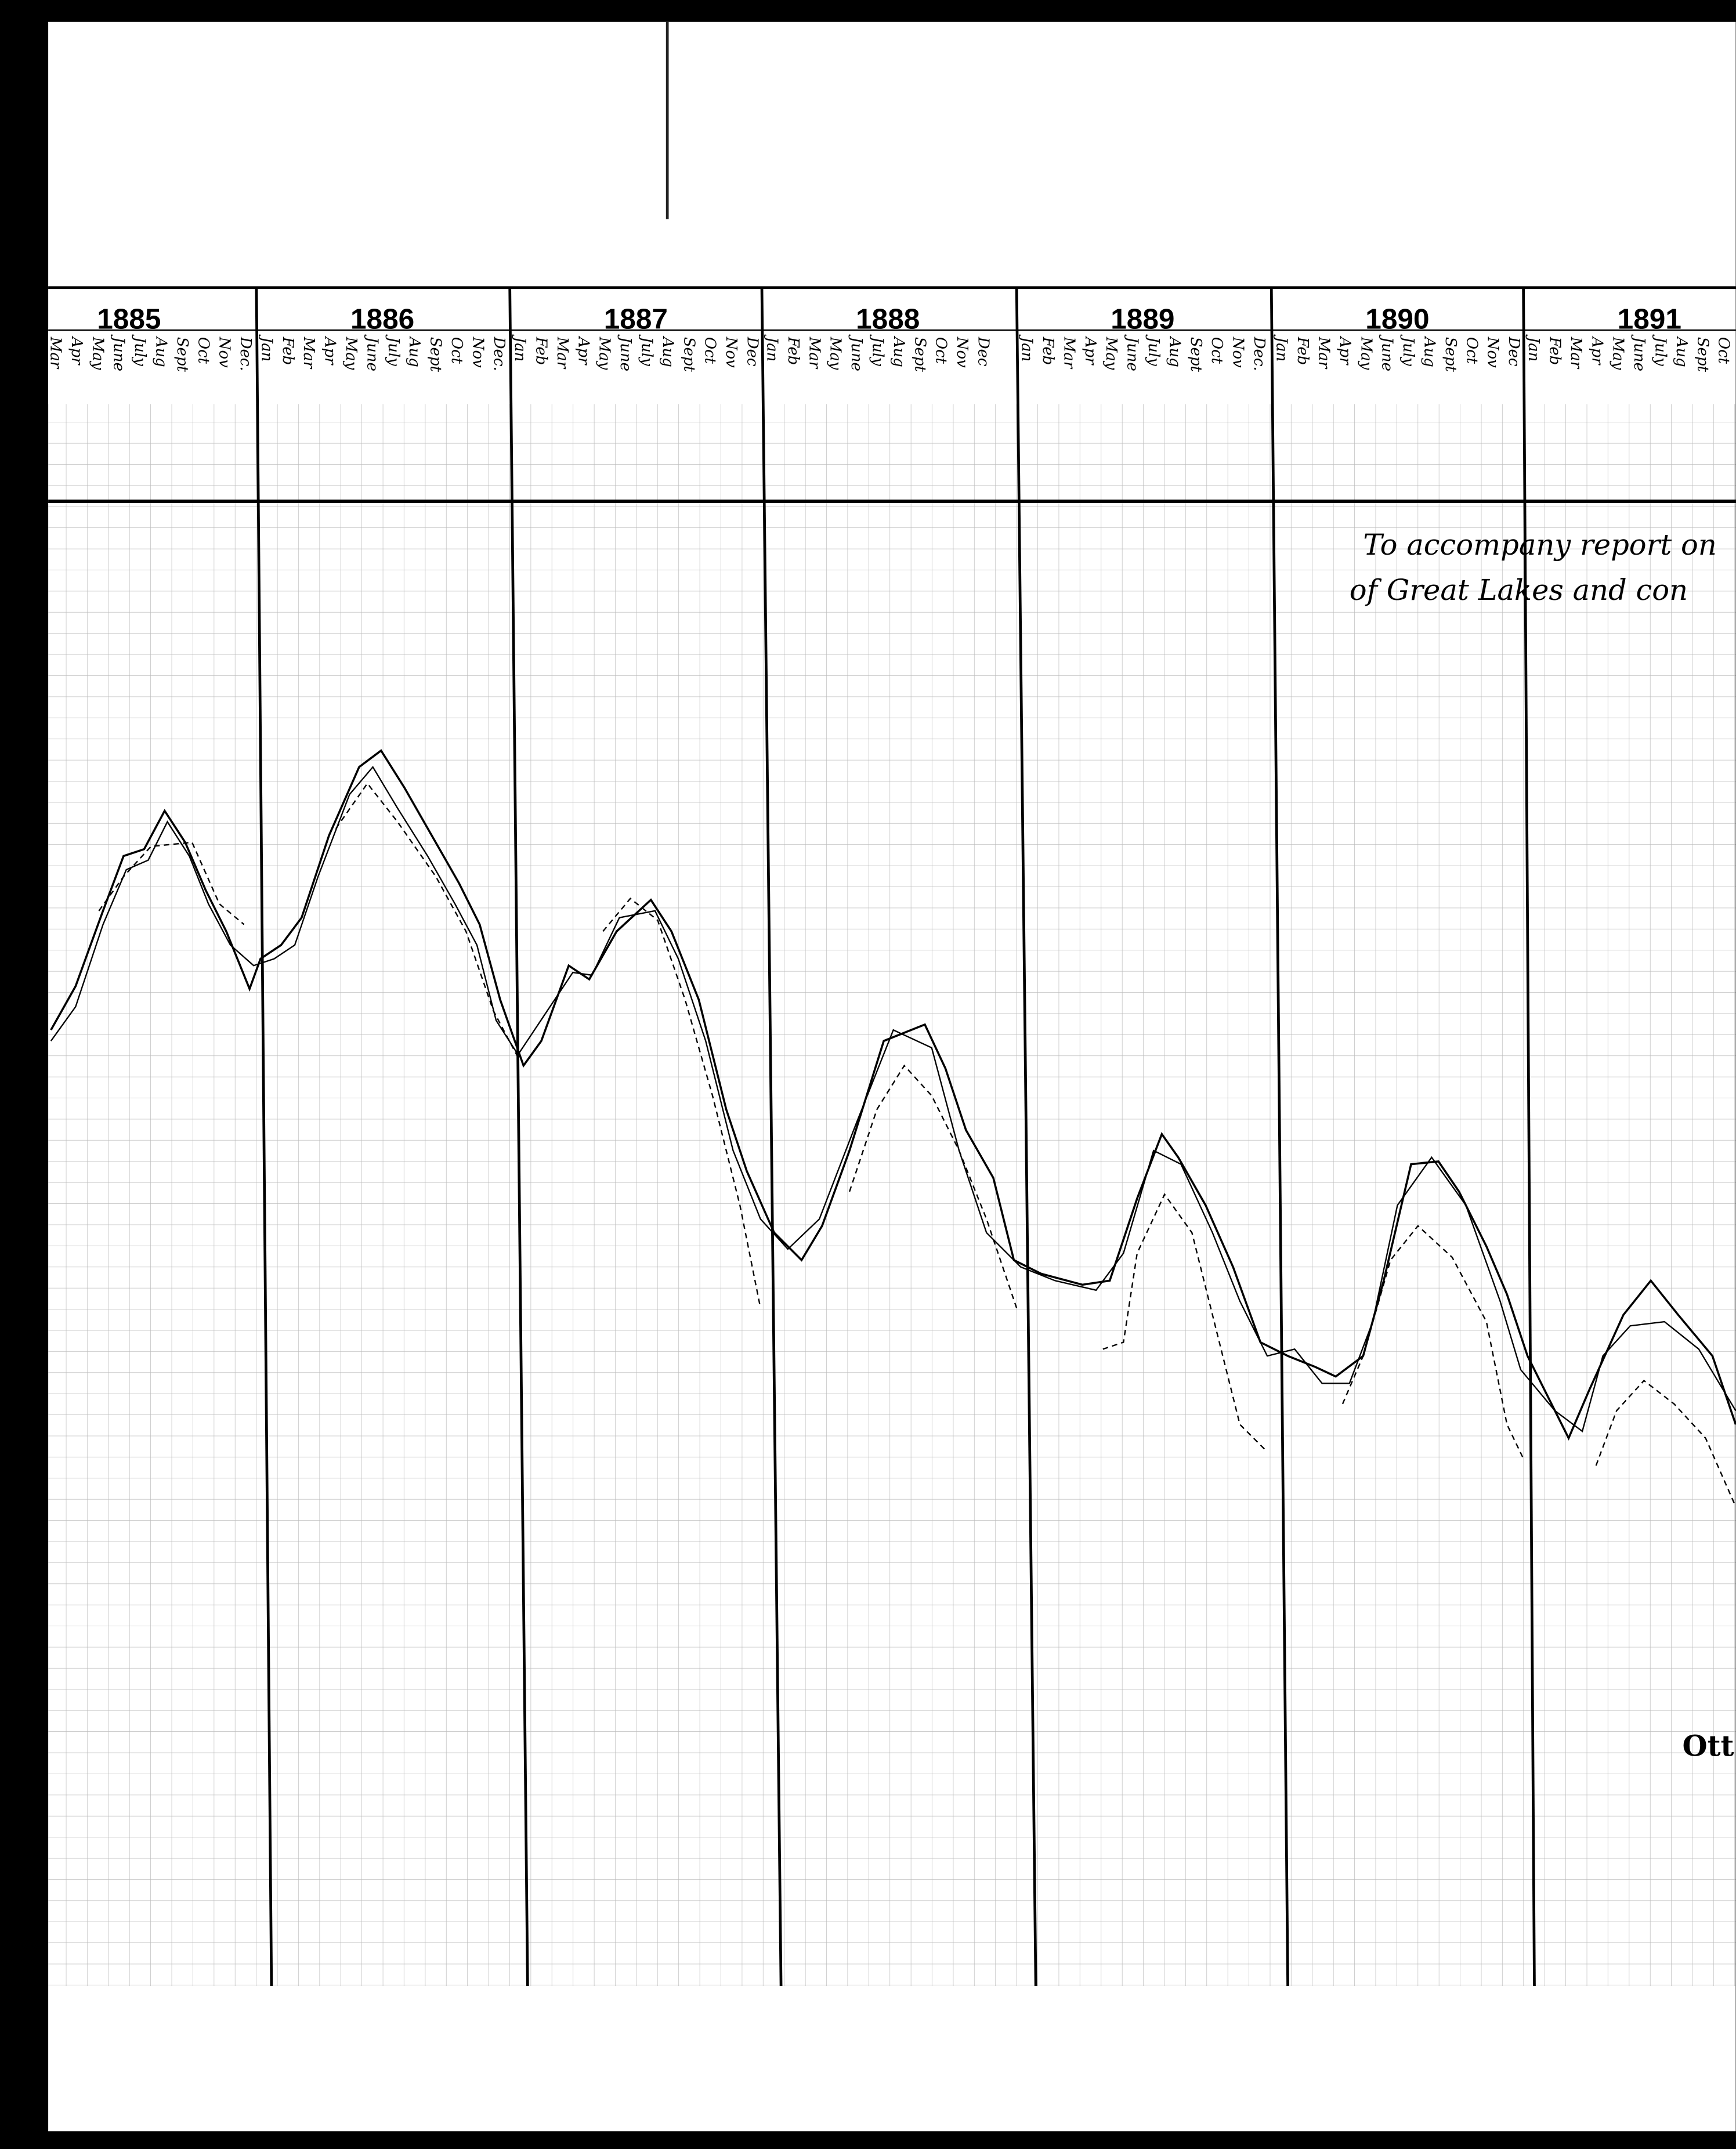 This screenshot has height=2149, width=1736. I want to click on month-band, so click(892, 366).